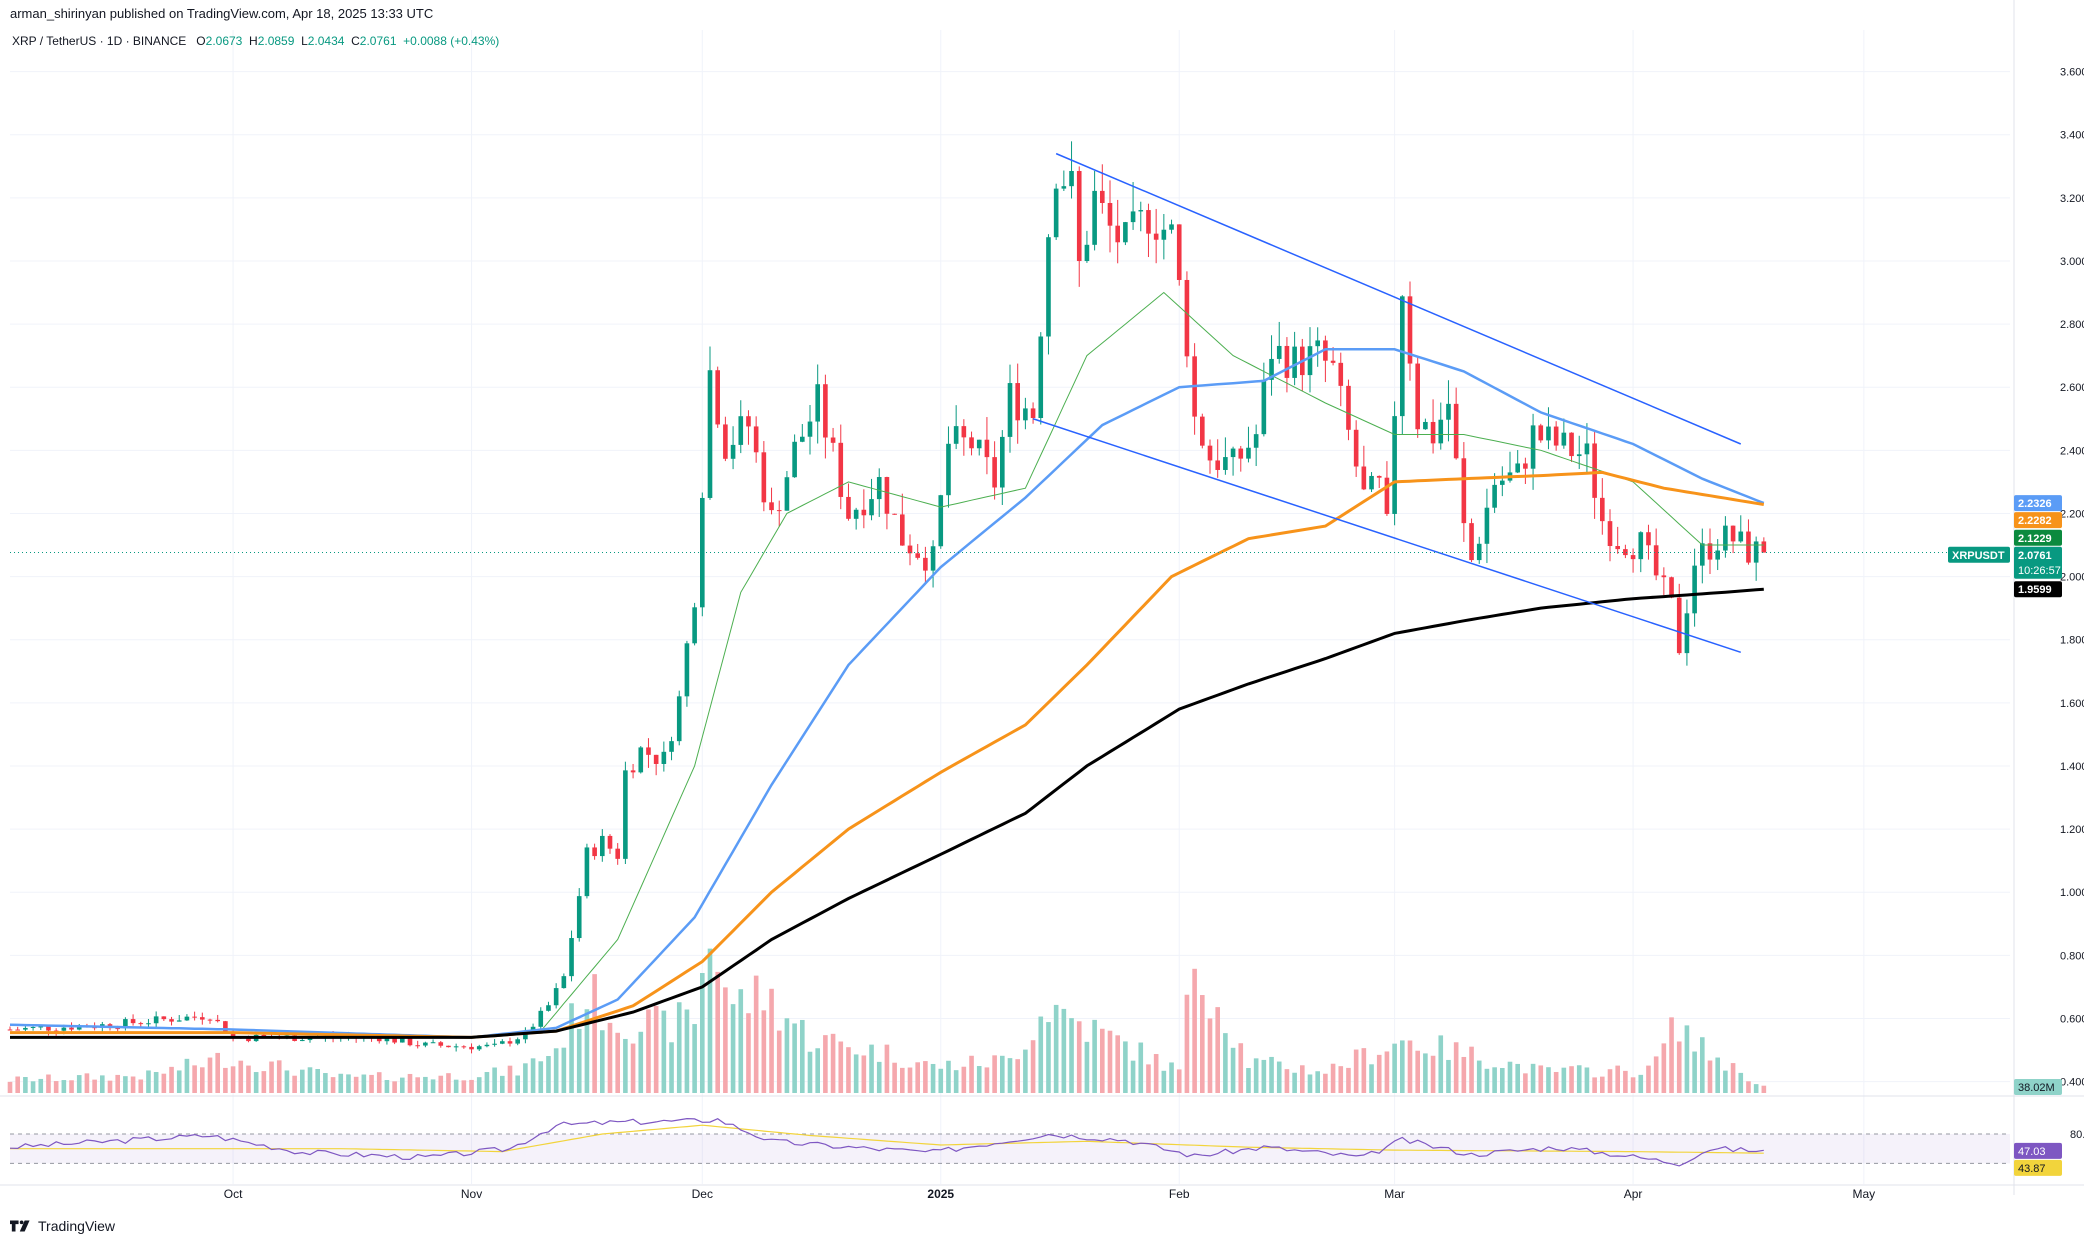 The image size is (2084, 1243). What do you see at coordinates (2072, 704) in the screenshot?
I see `price-tick-label: 1.6000` at bounding box center [2072, 704].